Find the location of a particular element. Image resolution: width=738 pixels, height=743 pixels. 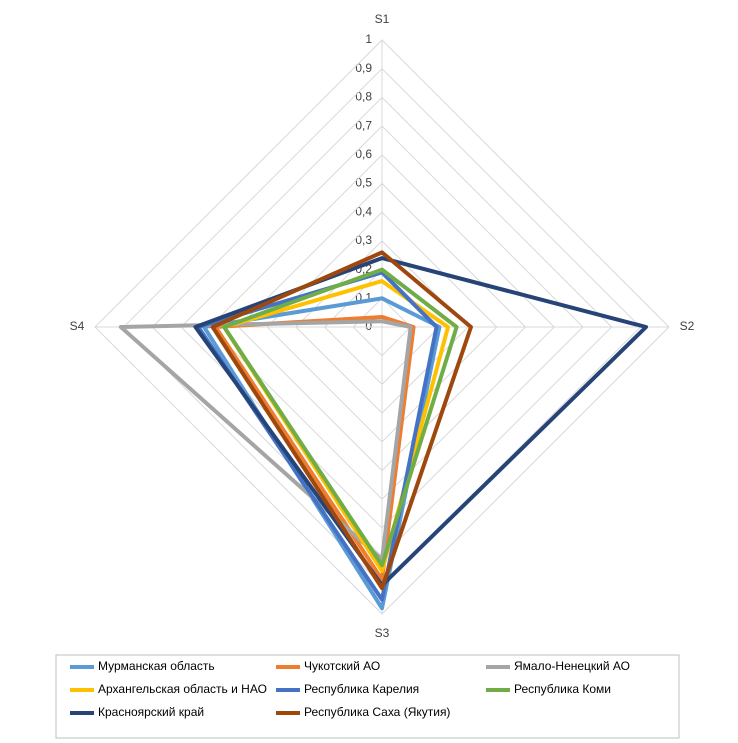

category-label: S2 is located at coordinates (687, 326).